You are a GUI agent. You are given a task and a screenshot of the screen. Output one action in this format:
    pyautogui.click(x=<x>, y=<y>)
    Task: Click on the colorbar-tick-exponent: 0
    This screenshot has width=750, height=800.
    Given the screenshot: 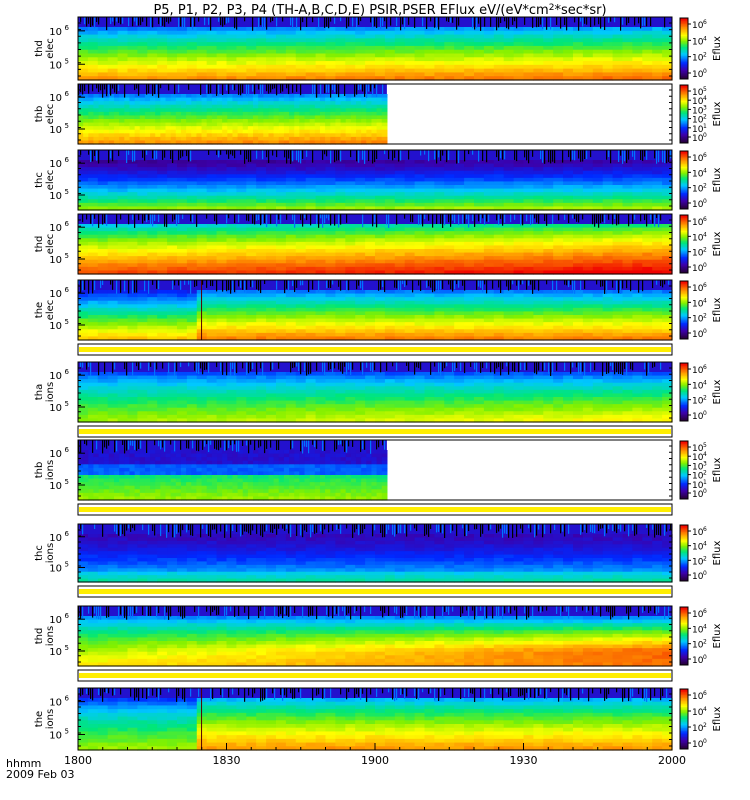 What is the action you would take?
    pyautogui.click(x=705, y=71)
    